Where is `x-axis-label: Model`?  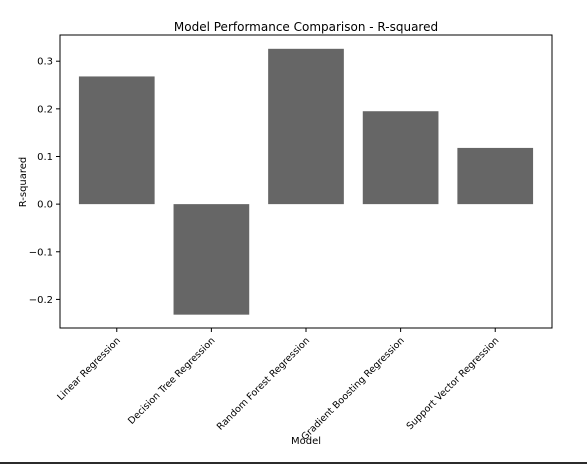 x-axis-label: Model is located at coordinates (306, 441).